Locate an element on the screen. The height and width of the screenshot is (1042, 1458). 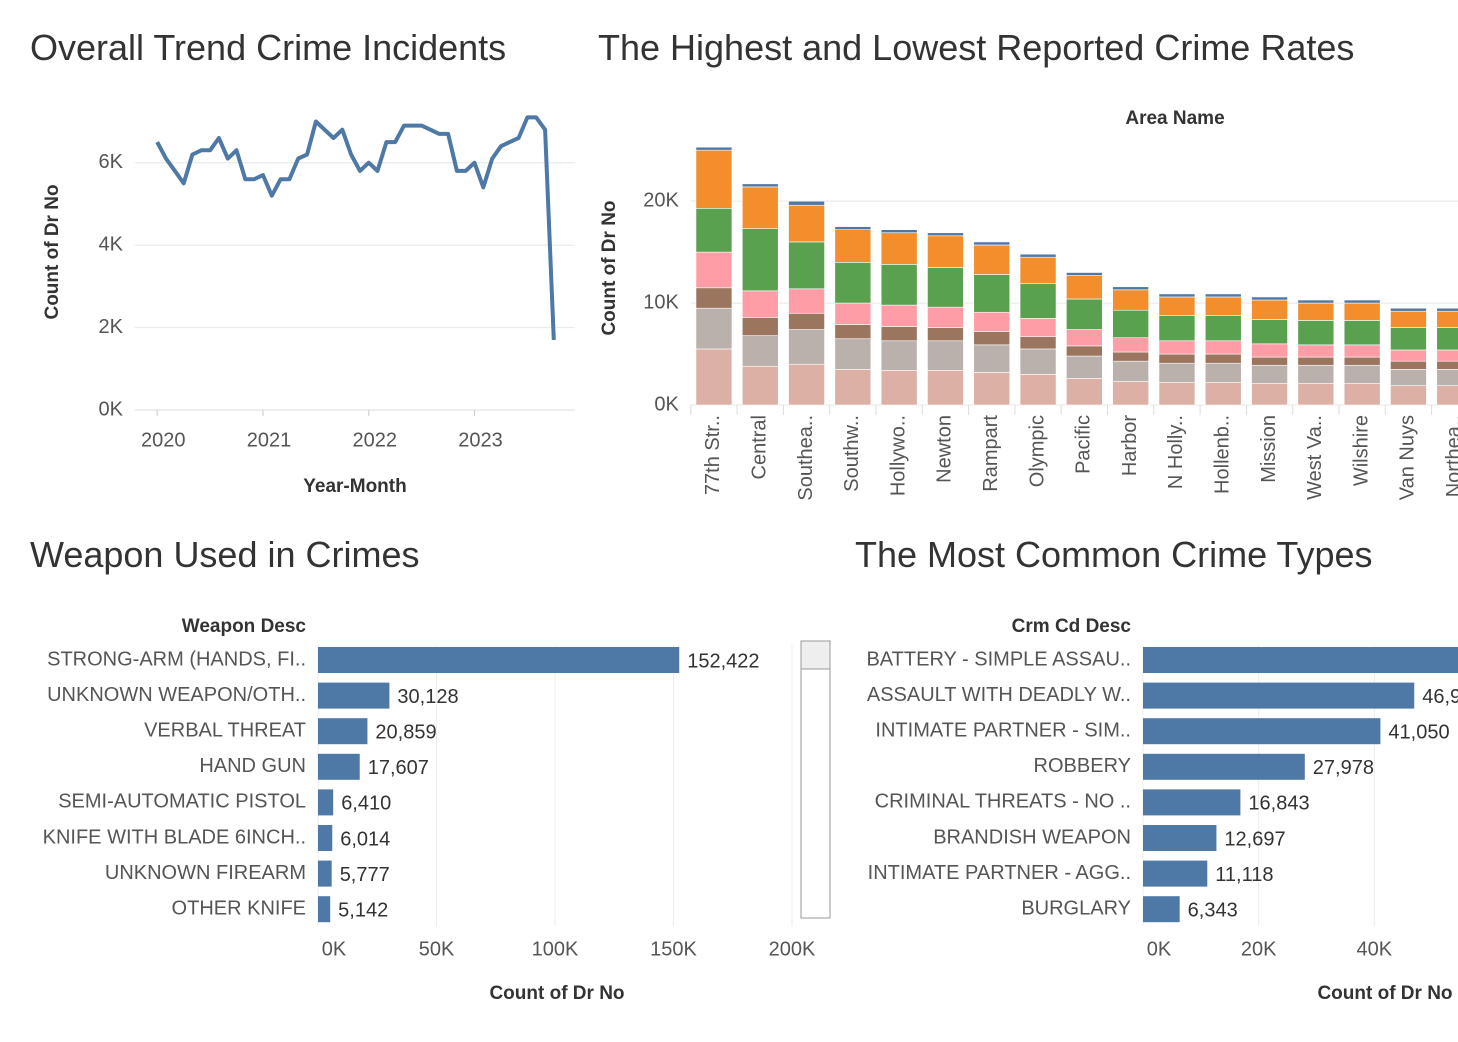
x-tick-label: Pacific is located at coordinates (1084, 444).